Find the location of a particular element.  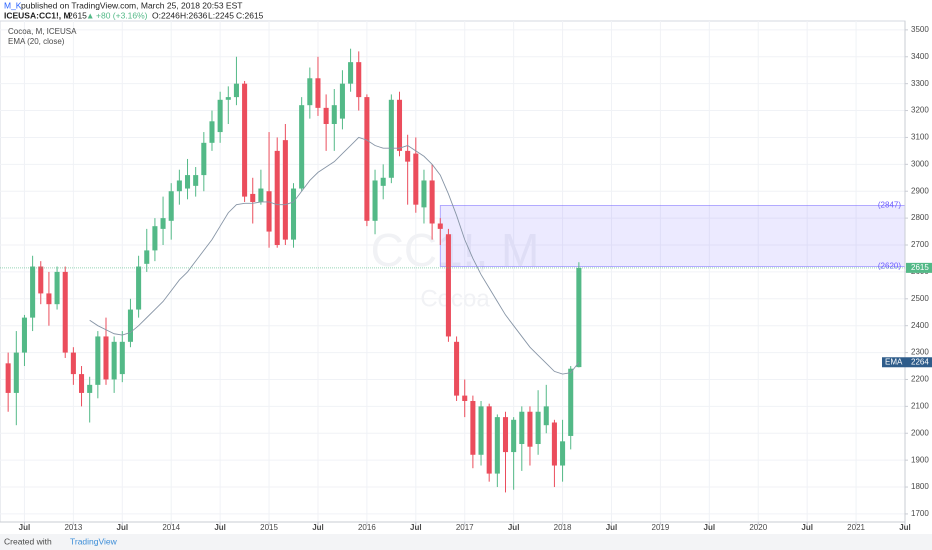

last-price-tag-label: 2615 is located at coordinates (920, 267).